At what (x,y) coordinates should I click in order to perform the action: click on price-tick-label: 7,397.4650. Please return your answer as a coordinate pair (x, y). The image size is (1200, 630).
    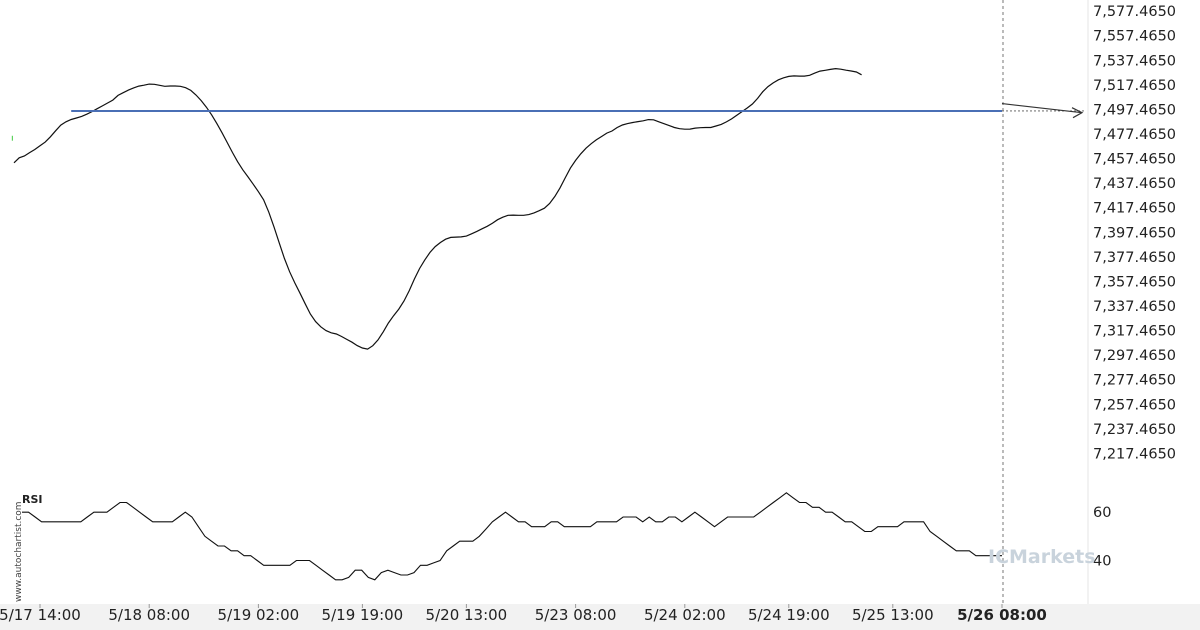
    Looking at the image, I should click on (1134, 233).